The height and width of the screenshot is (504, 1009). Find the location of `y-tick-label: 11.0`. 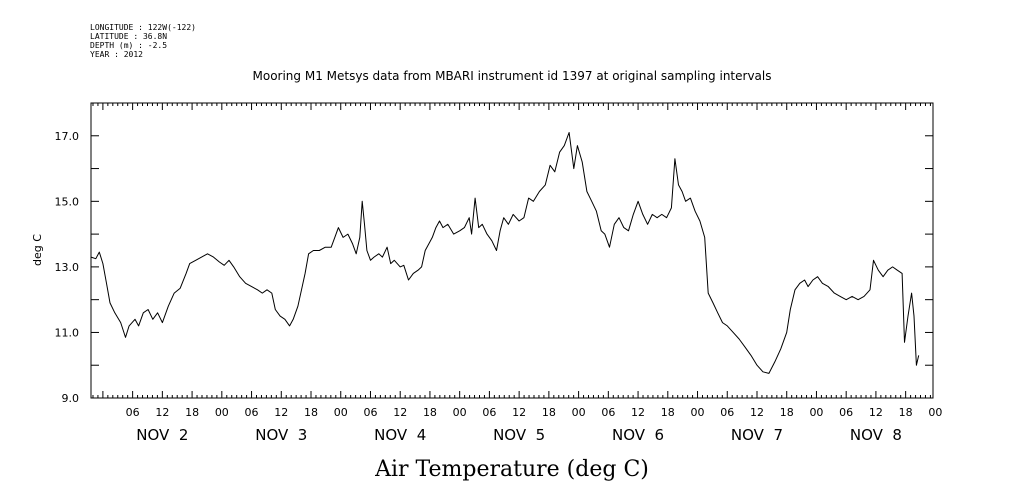

y-tick-label: 11.0 is located at coordinates (67, 332).